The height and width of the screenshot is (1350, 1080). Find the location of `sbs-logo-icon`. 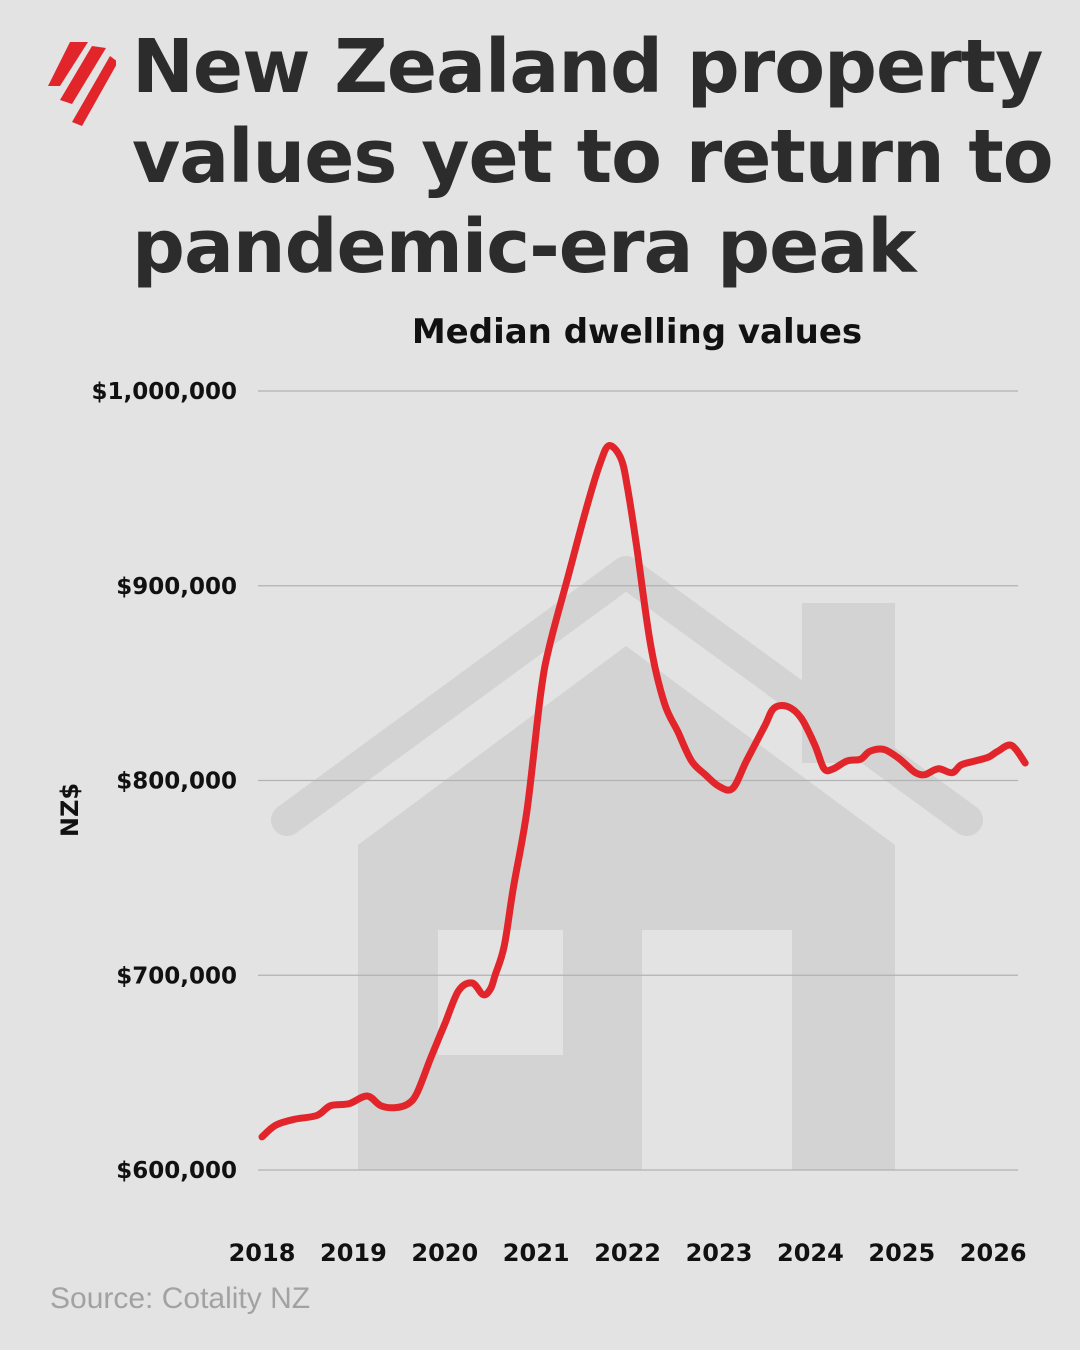

sbs-logo-icon is located at coordinates (82, 84).